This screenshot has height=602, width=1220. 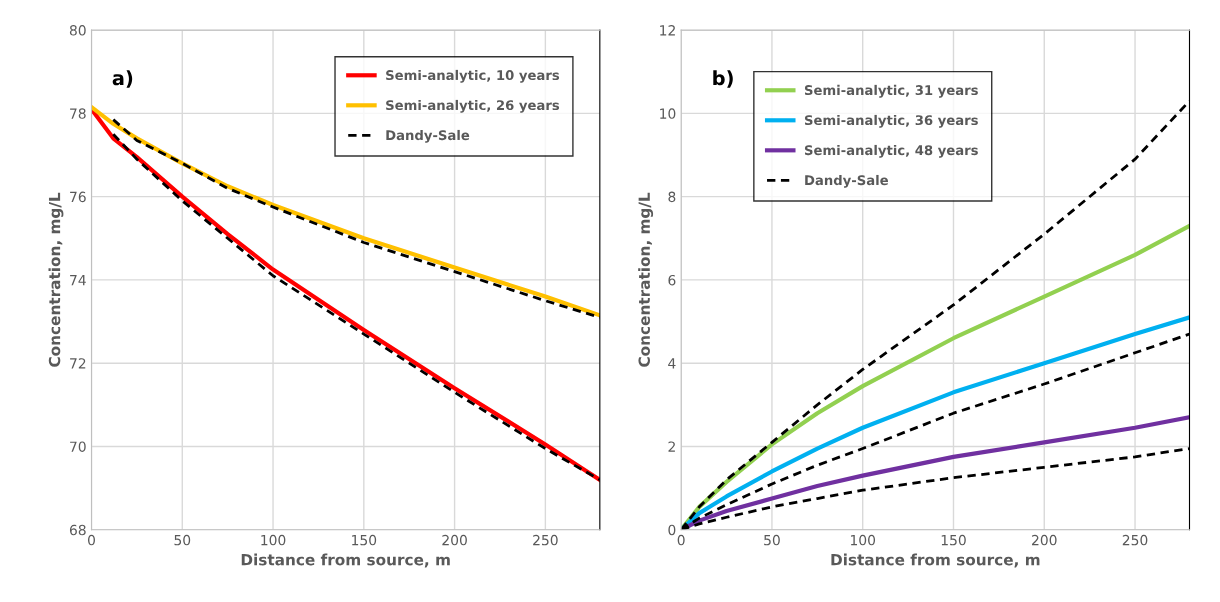 I want to click on y-tick-label: 70, so click(x=78, y=446).